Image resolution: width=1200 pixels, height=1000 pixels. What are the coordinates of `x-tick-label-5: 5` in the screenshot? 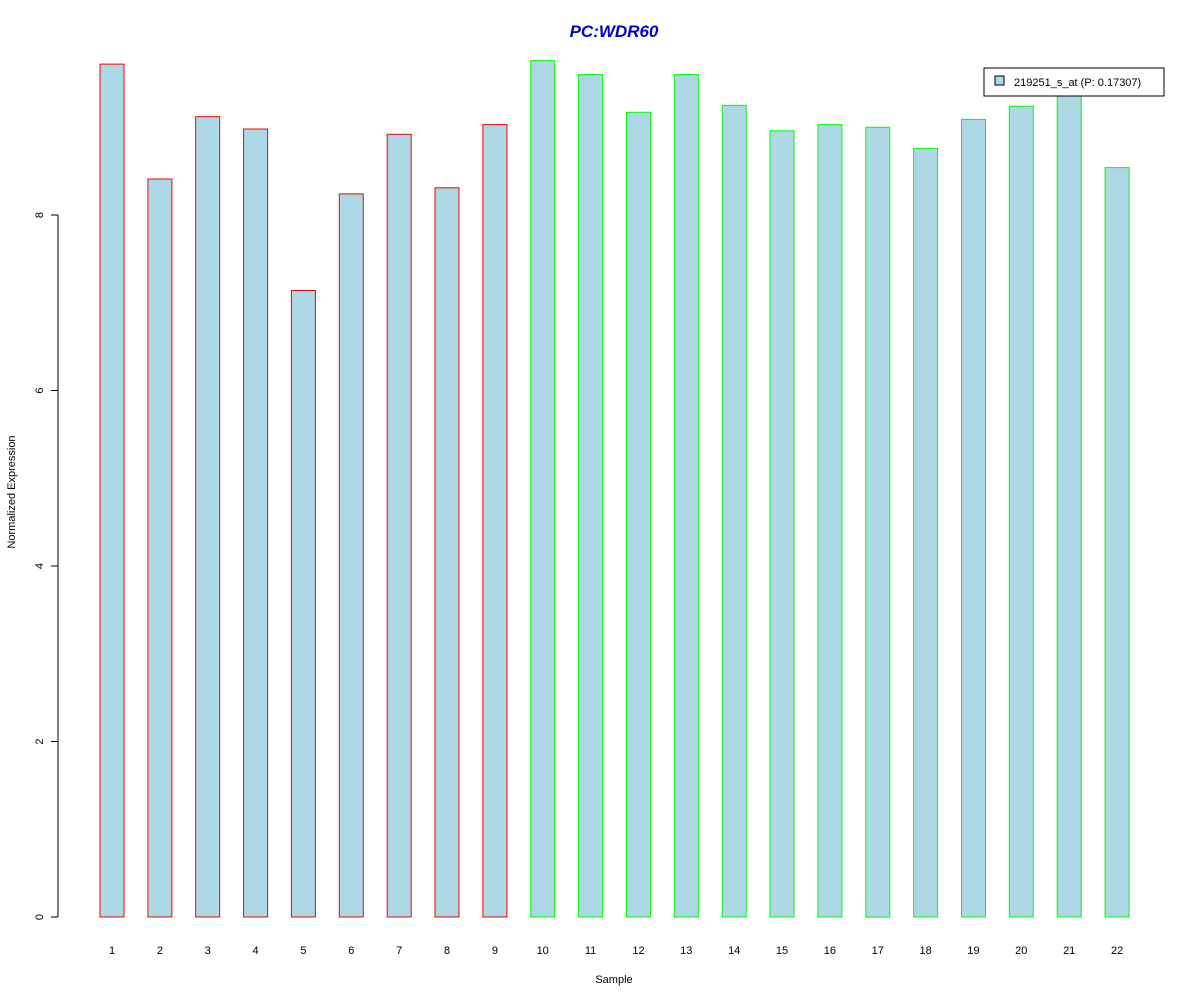 It's located at (303, 951).